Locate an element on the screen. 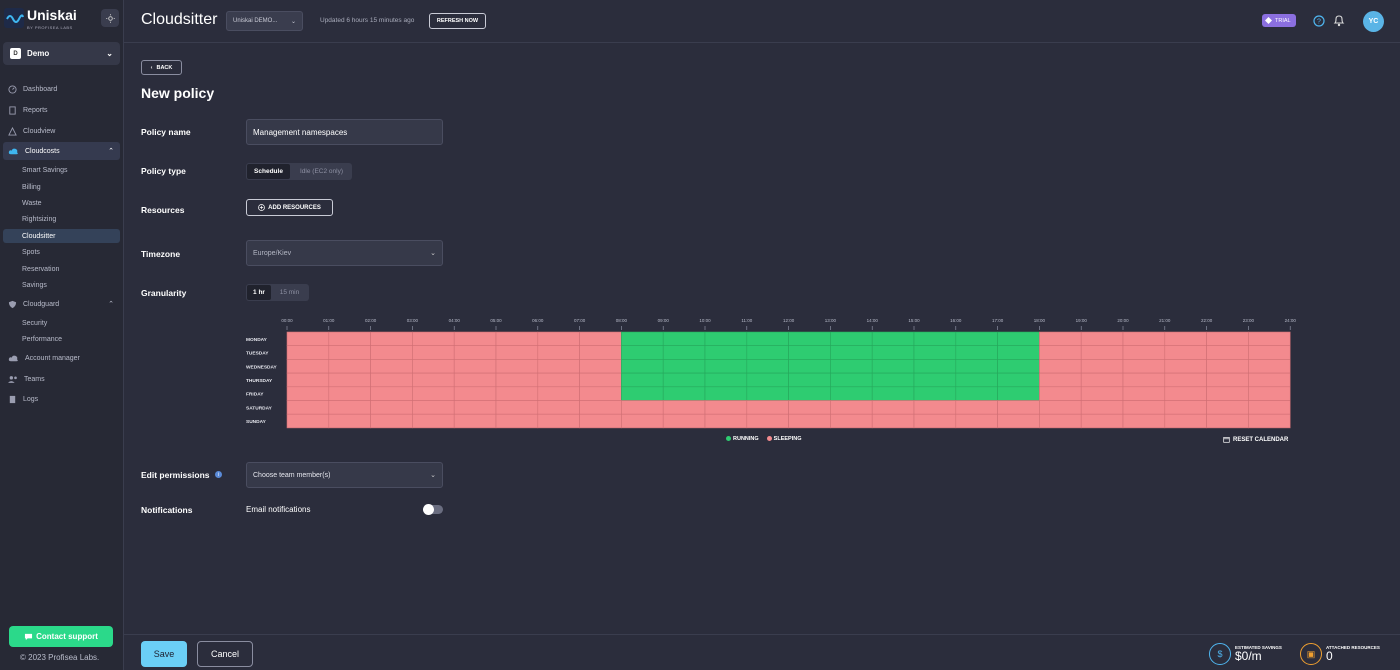 The width and height of the screenshot is (1400, 670). sidebar-item-teams: Teams is located at coordinates (61, 379).